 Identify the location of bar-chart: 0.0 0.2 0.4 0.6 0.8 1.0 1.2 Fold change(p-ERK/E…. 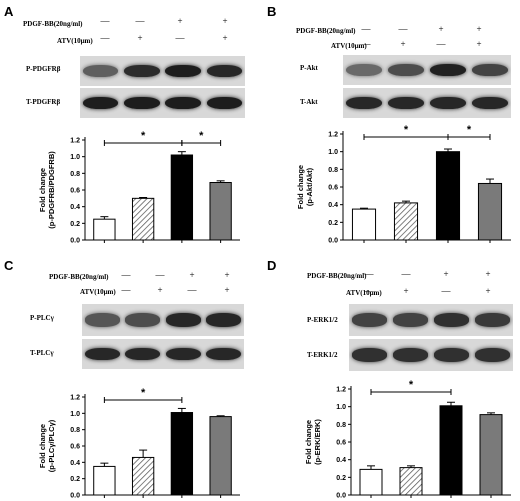
(407, 439).